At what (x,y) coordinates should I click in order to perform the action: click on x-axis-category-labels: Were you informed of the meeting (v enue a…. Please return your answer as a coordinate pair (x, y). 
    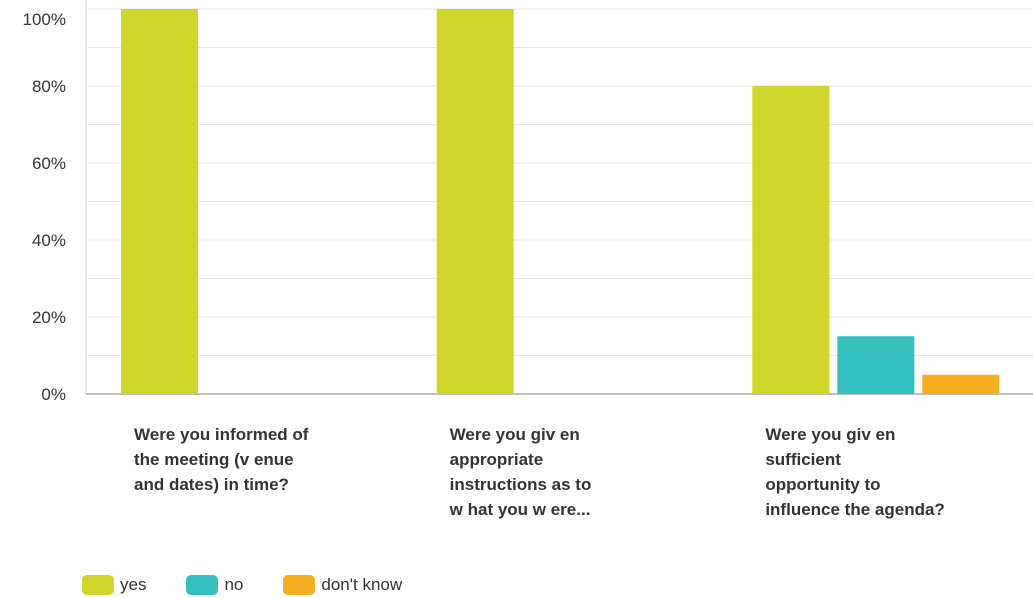
    Looking at the image, I should click on (539, 472).